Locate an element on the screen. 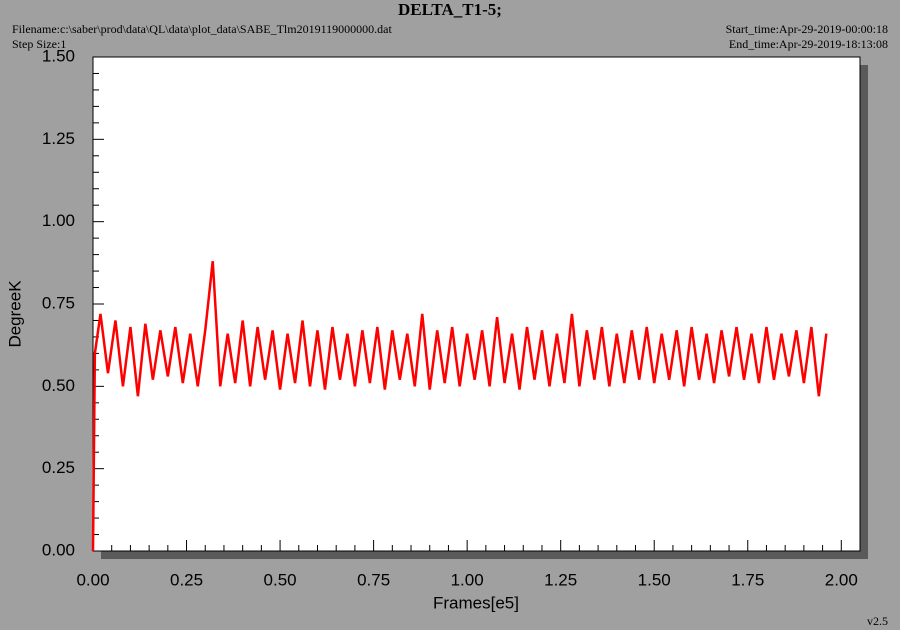 The height and width of the screenshot is (630, 900). x-tick-label: 0.25 is located at coordinates (186, 579).